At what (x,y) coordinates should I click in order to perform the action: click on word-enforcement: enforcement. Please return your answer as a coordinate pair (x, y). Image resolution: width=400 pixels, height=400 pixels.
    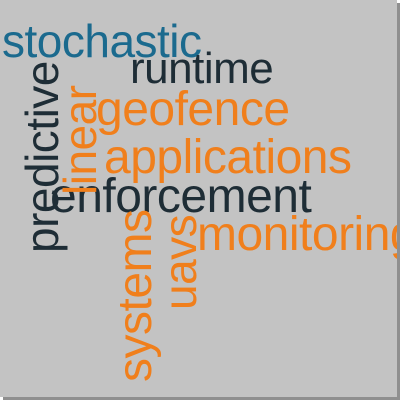
    Looking at the image, I should click on (181, 196).